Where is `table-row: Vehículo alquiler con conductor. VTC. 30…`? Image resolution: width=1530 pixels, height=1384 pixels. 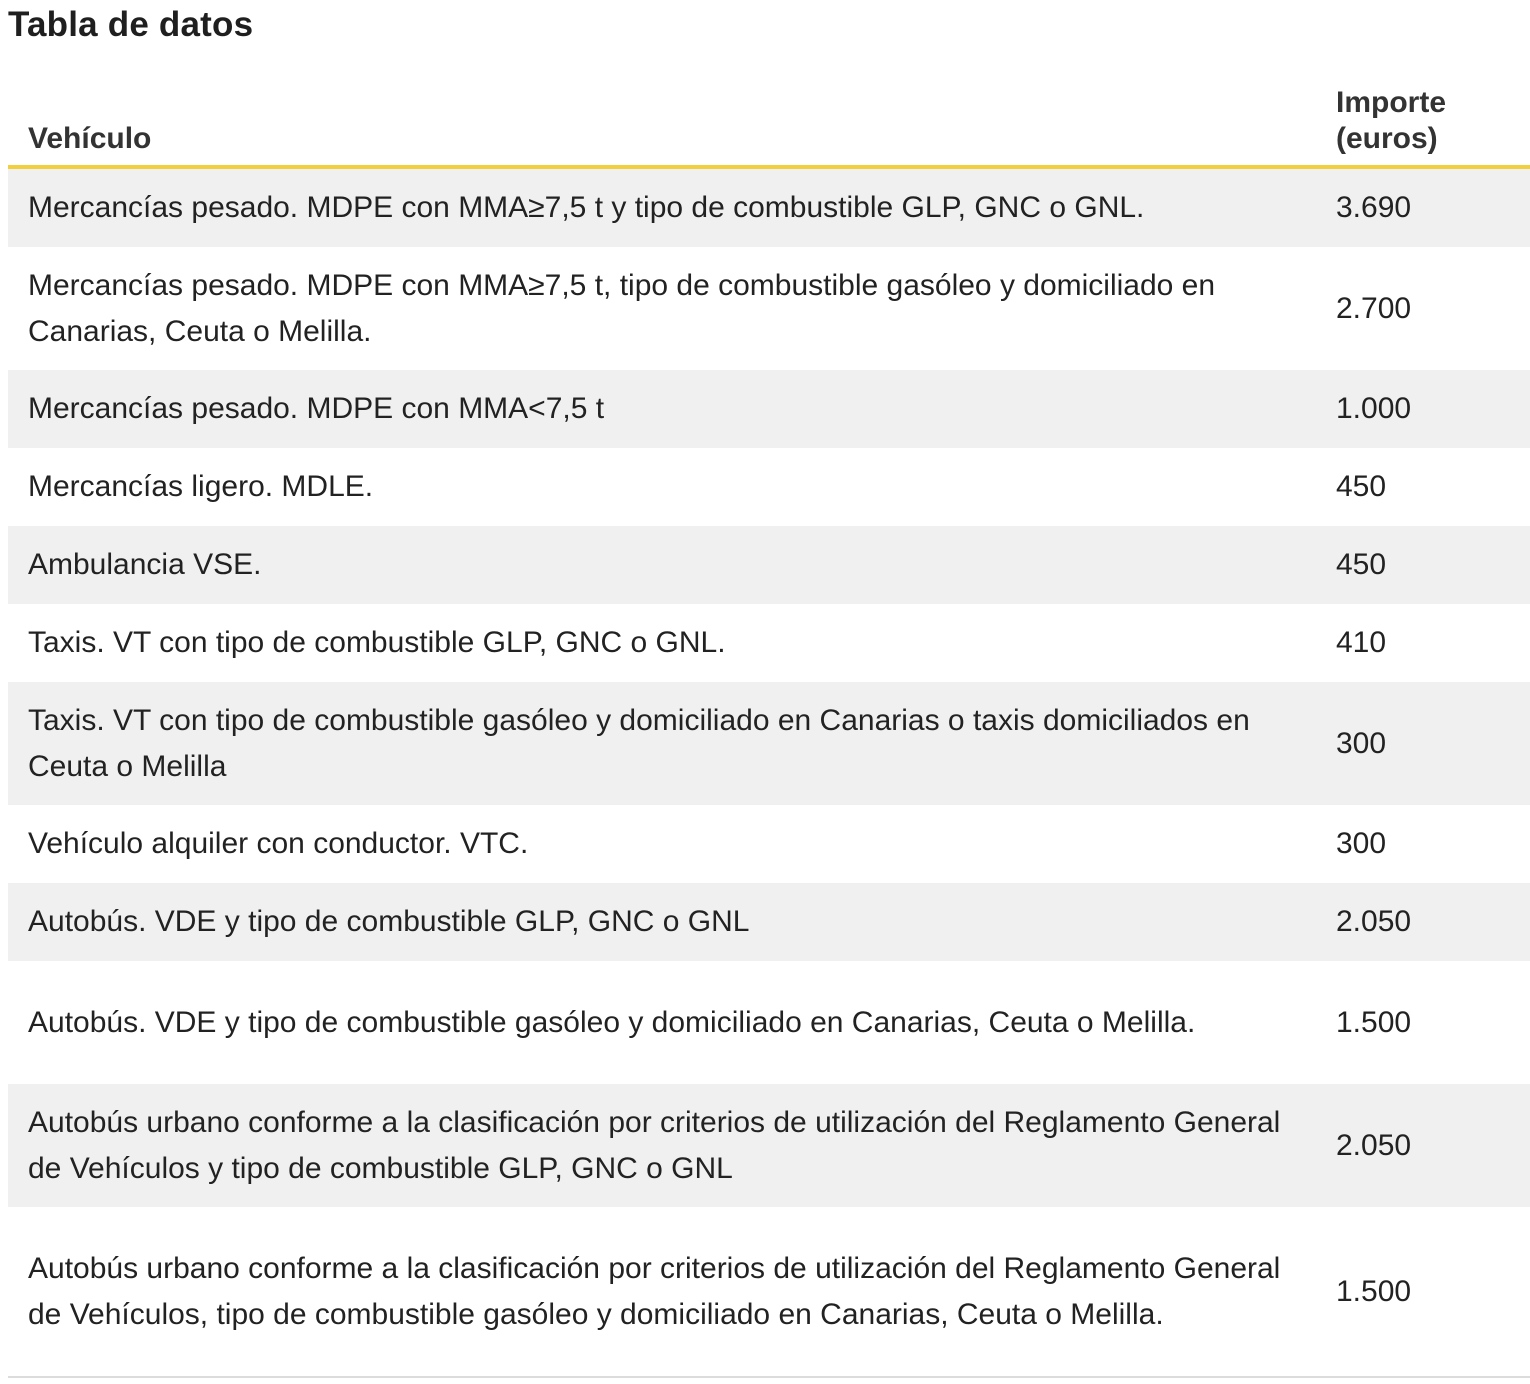 table-row: Vehículo alquiler con conductor. VTC. 30… is located at coordinates (769, 844).